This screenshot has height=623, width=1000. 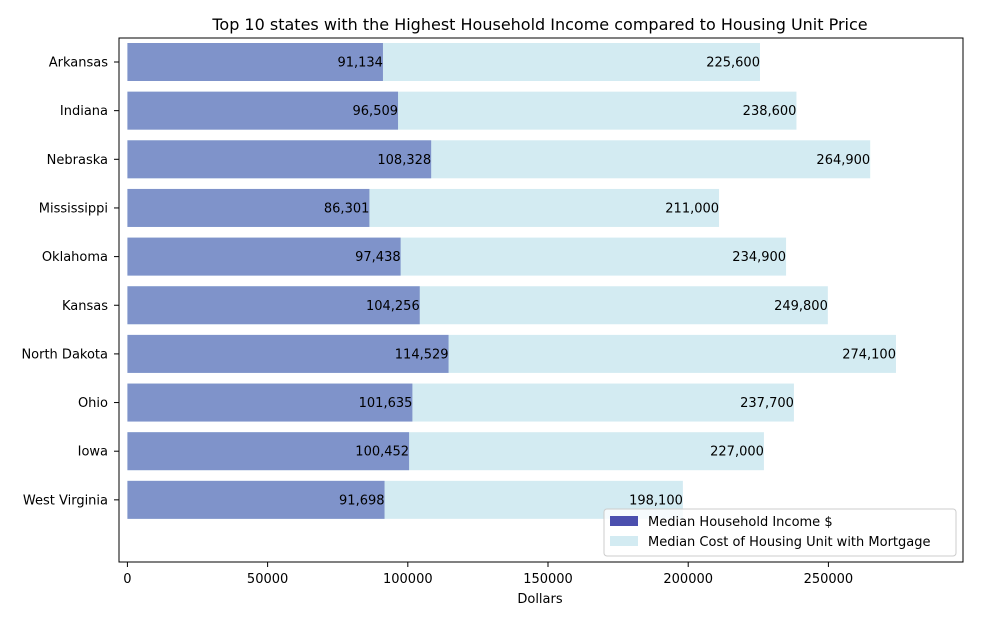 I want to click on data-label-income-2: 108,328, so click(x=404, y=160).